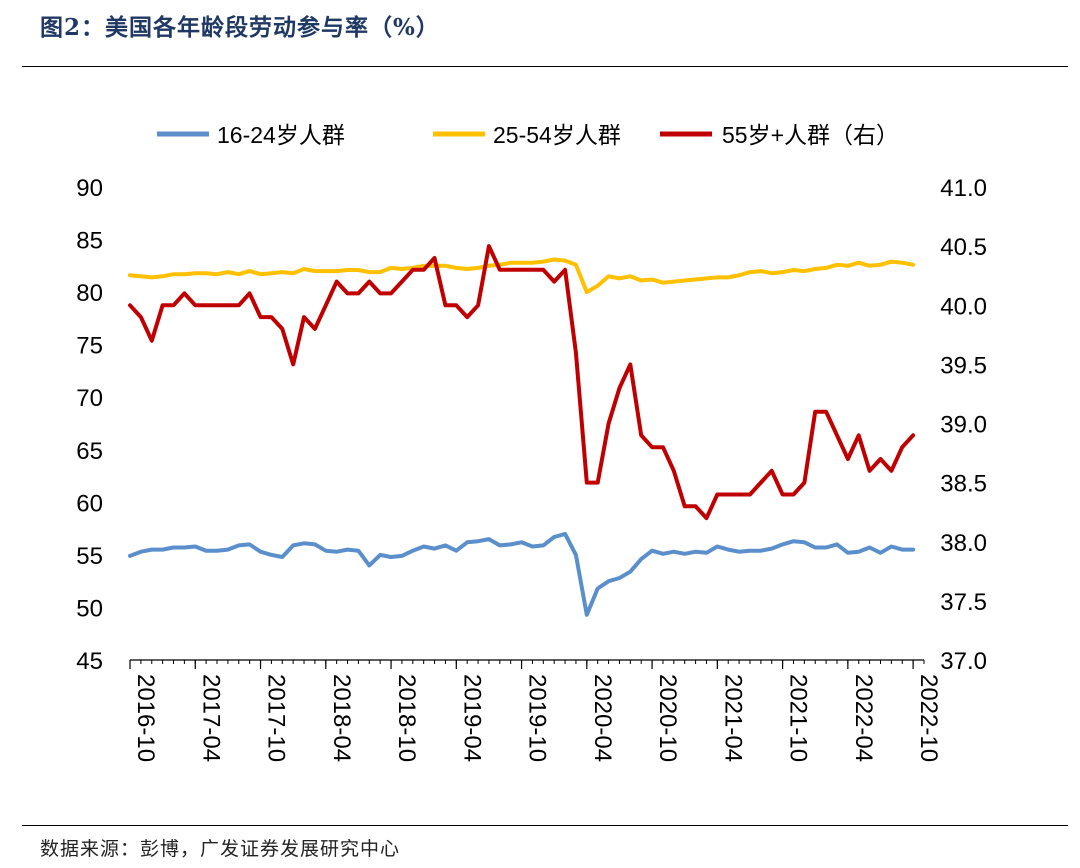 This screenshot has width=1080, height=868. Describe the element at coordinates (963, 247) in the screenshot. I see `y-right-tick-label: 40.5` at that location.